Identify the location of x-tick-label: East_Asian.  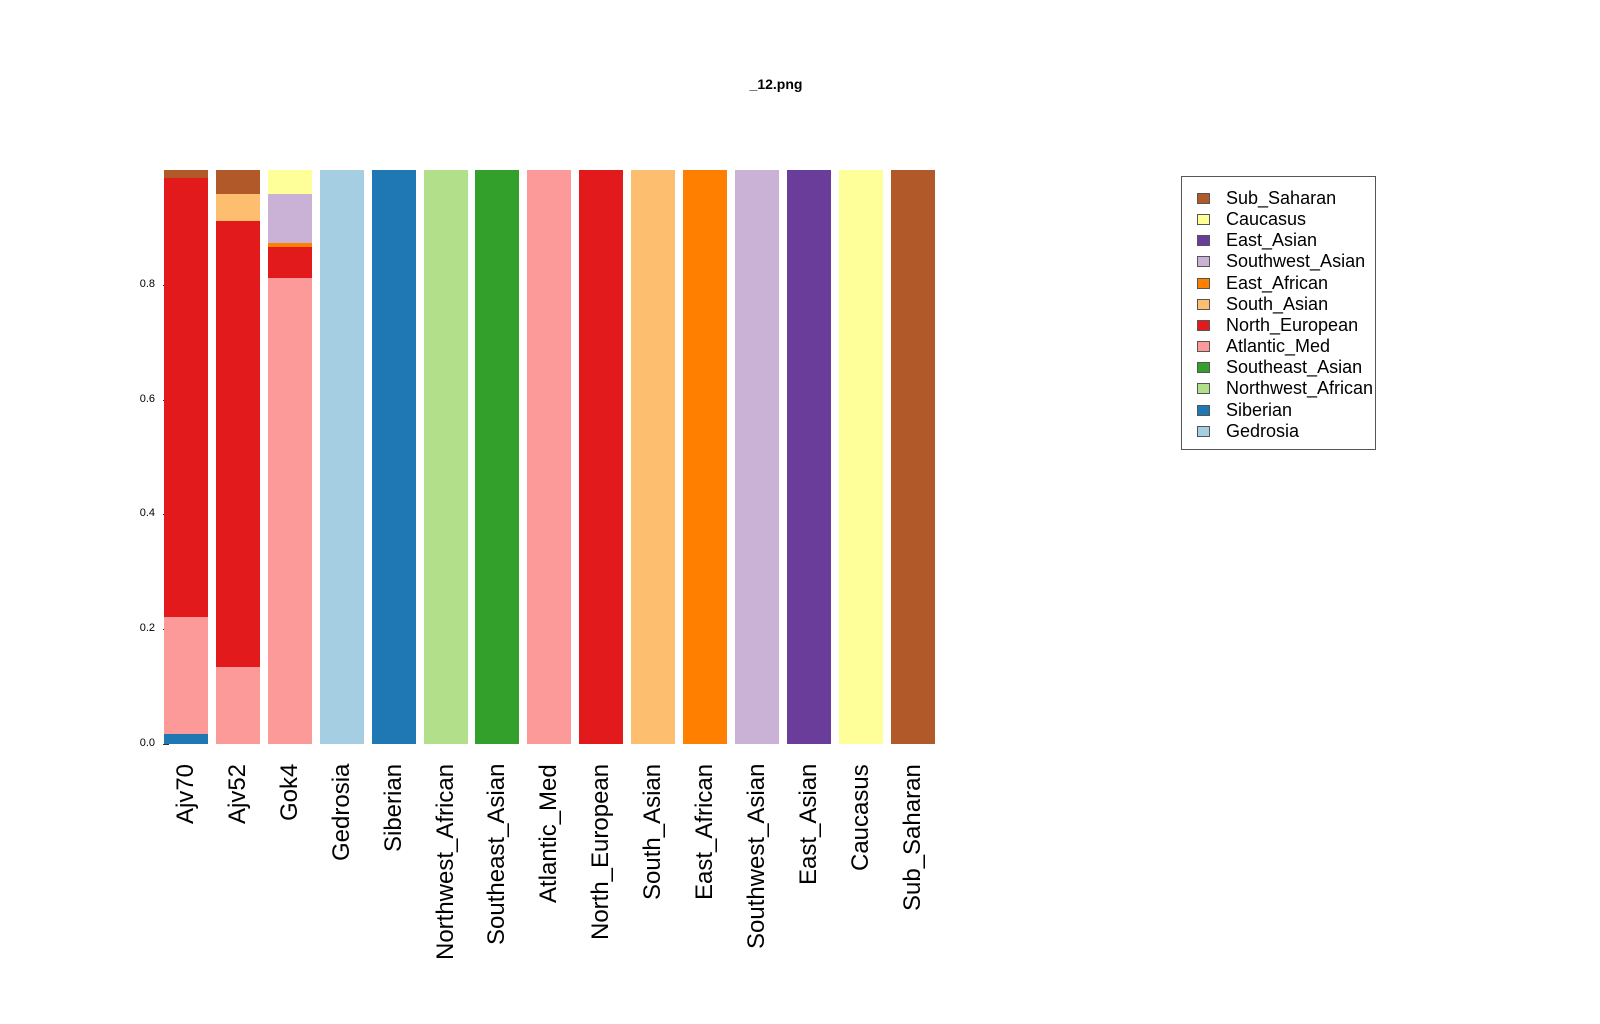
(808, 824).